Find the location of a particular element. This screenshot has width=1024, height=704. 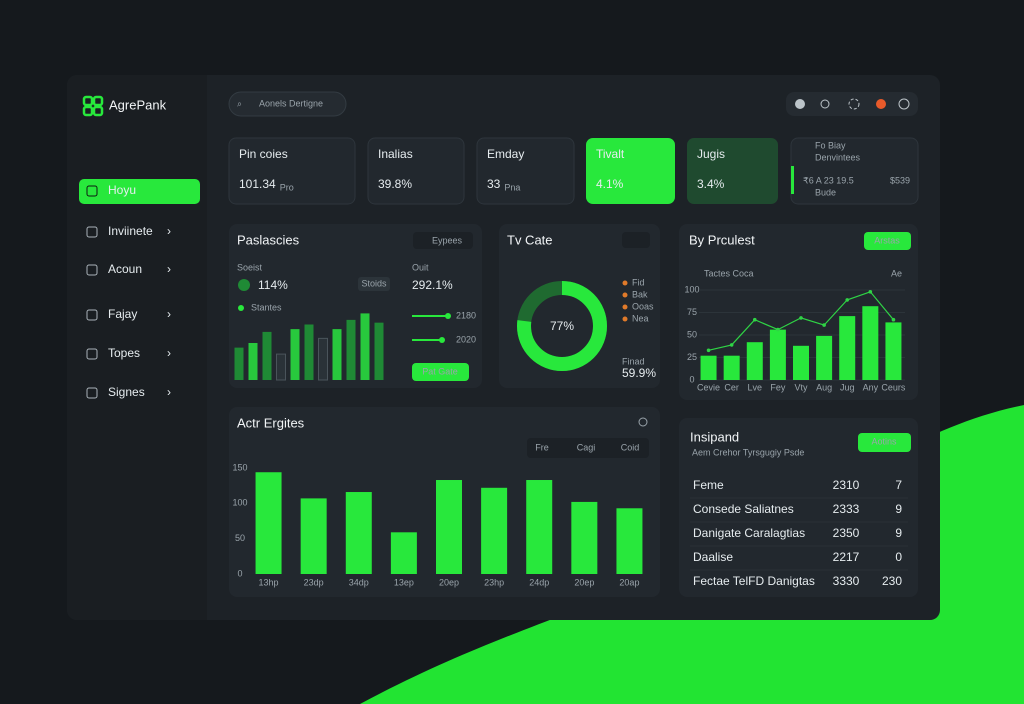

dropdown is located at coordinates (636, 240).